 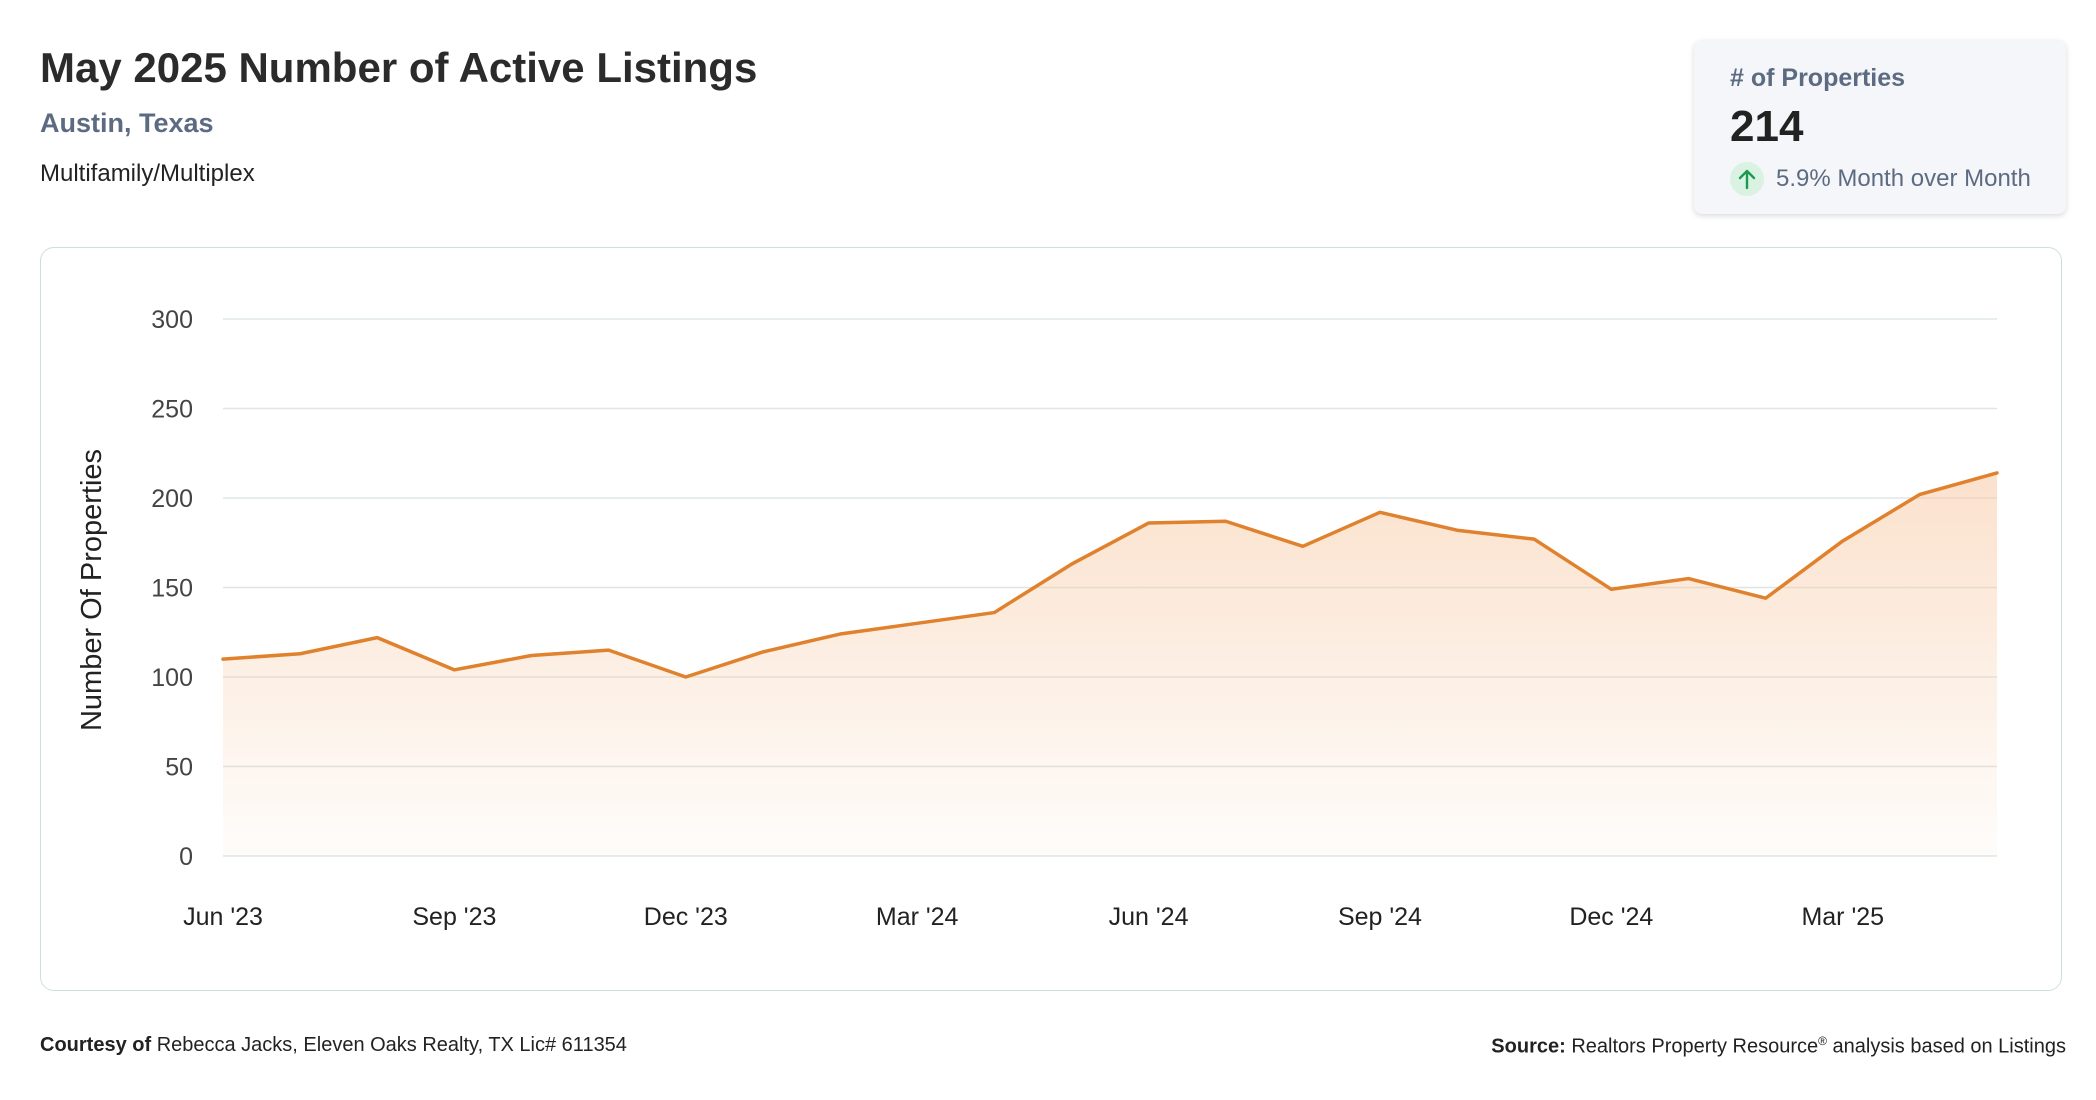 What do you see at coordinates (1380, 917) in the screenshot?
I see `x-tick-label: Sep '24` at bounding box center [1380, 917].